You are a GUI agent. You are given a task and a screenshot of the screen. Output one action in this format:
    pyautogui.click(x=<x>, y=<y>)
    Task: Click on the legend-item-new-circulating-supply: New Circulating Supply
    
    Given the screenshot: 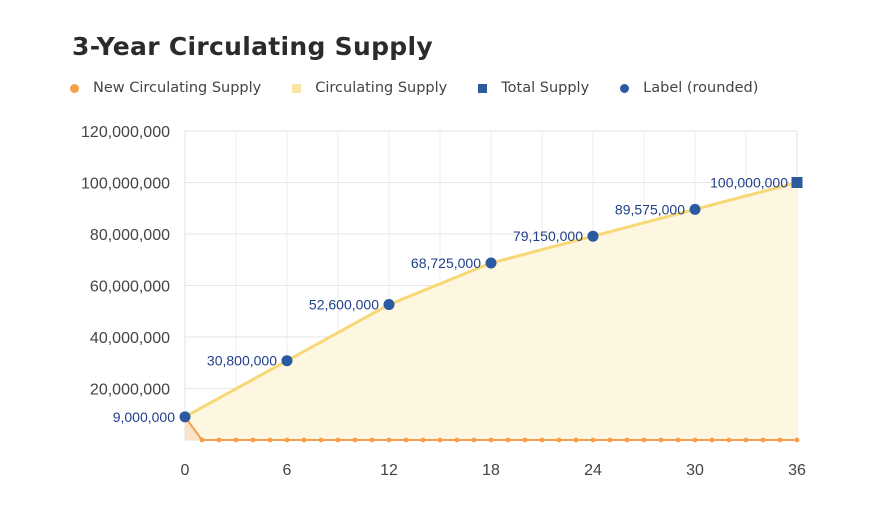 What is the action you would take?
    pyautogui.click(x=165, y=88)
    